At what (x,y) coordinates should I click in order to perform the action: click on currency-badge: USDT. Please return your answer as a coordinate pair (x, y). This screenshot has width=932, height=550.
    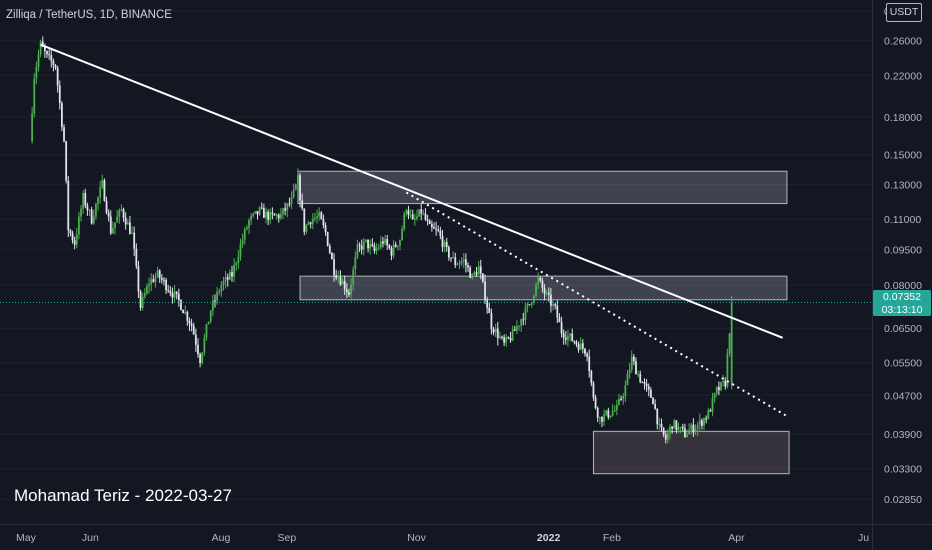
    Looking at the image, I should click on (904, 12).